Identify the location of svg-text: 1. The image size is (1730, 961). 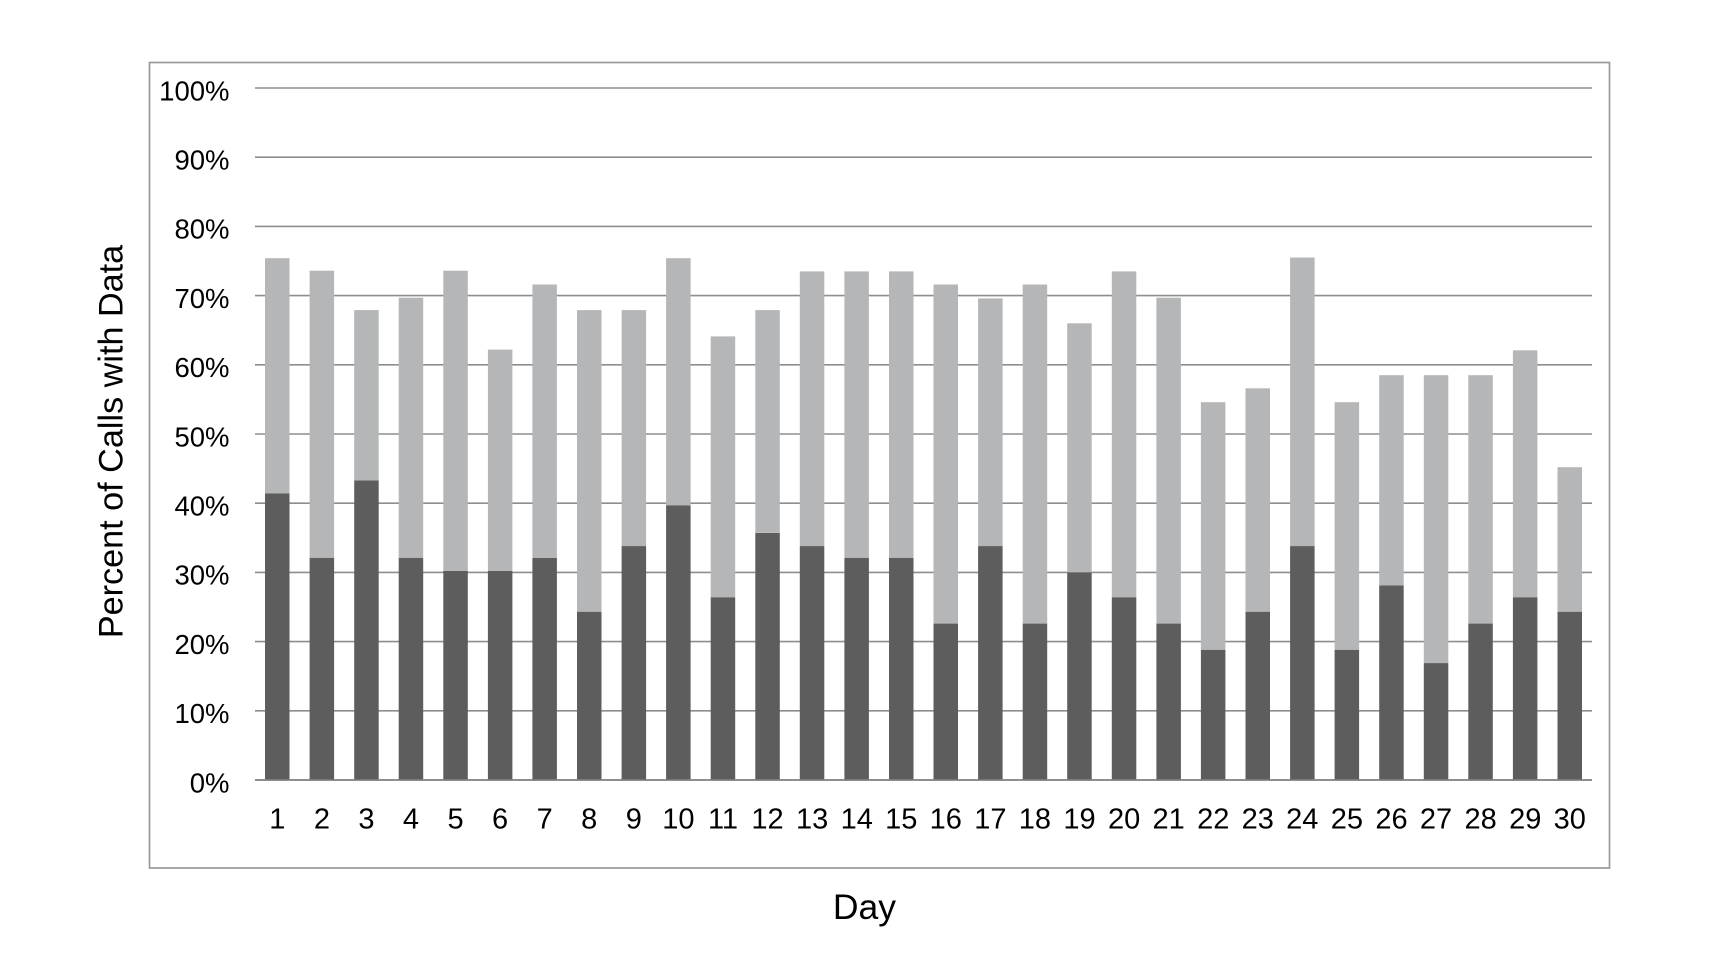
(277, 820).